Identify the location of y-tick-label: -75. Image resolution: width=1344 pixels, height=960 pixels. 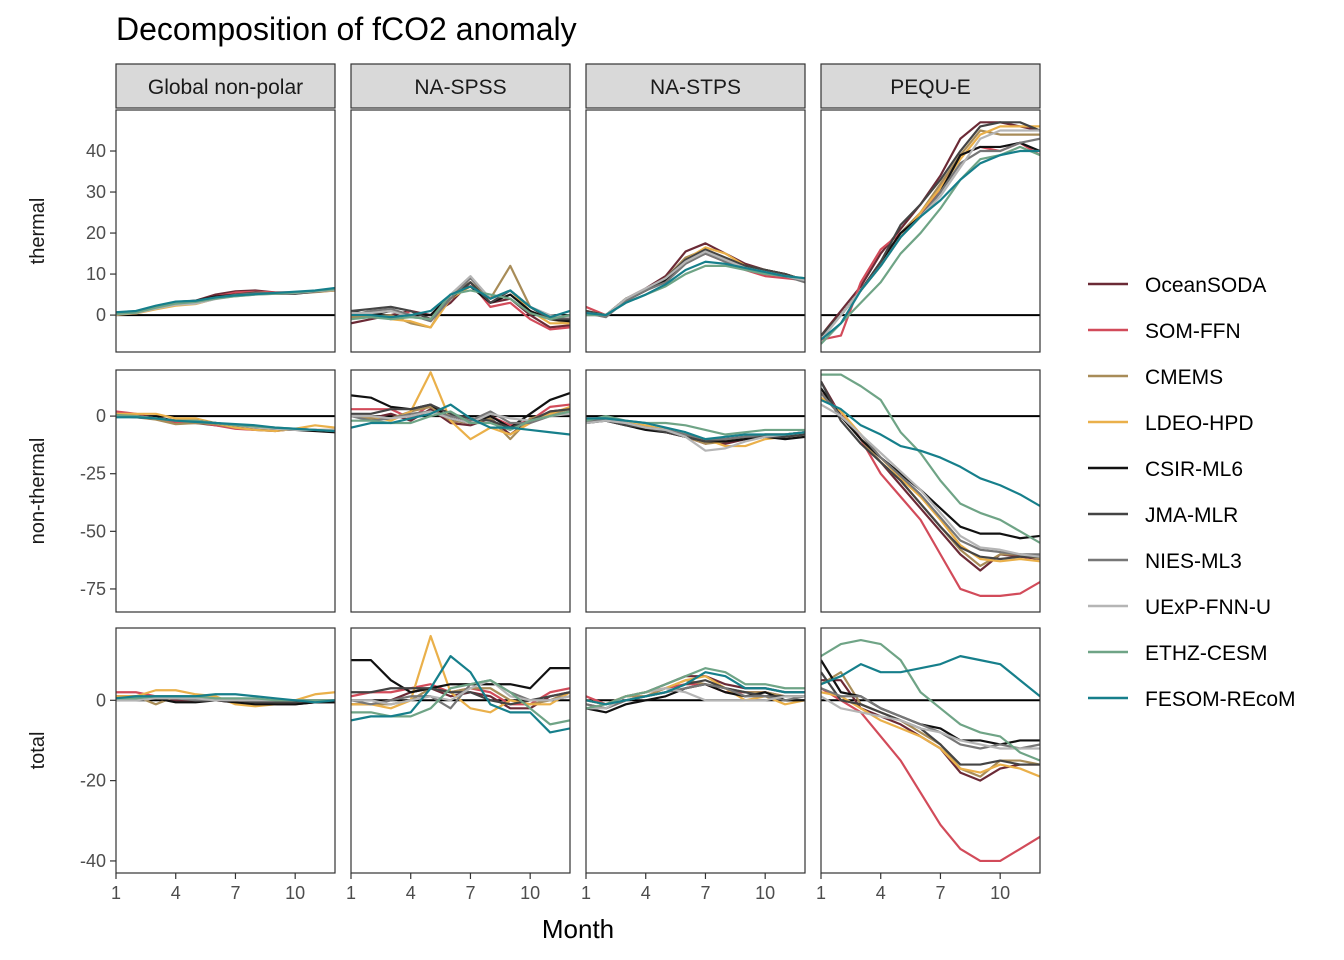
(93, 589).